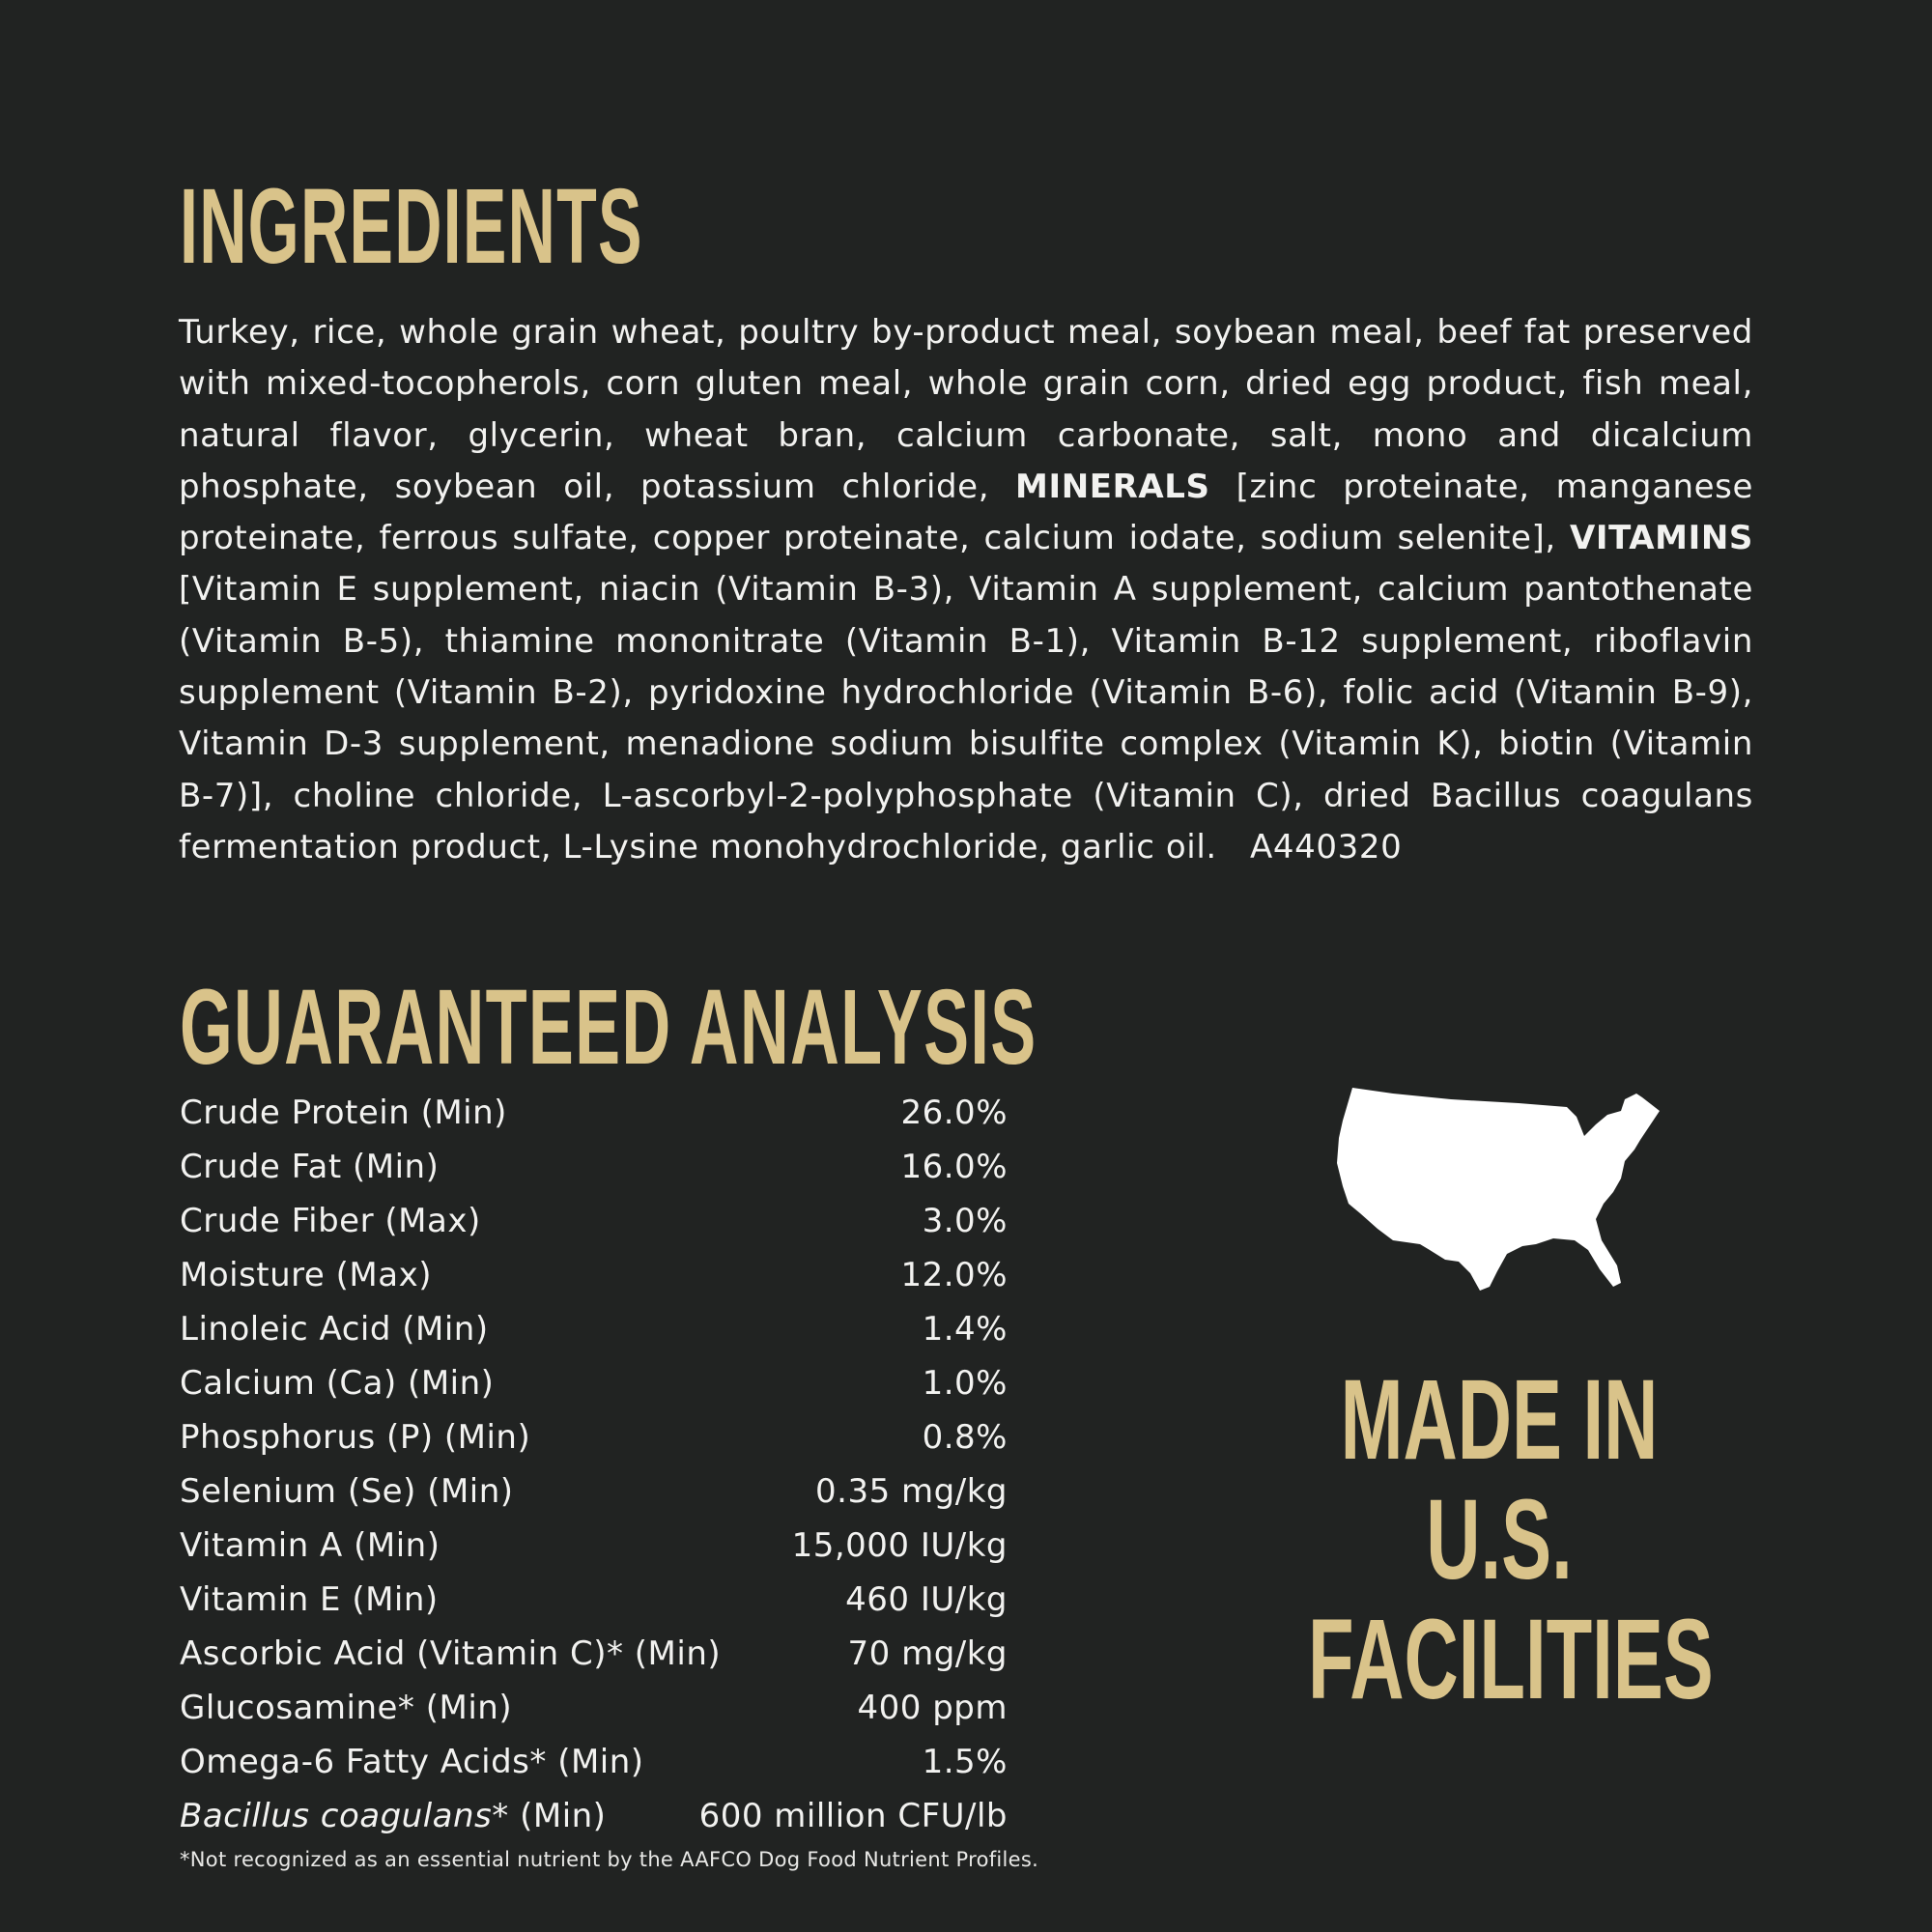 Image resolution: width=1932 pixels, height=1932 pixels. Describe the element at coordinates (965, 1437) in the screenshot. I see `analysis-value: 0.8%` at that location.